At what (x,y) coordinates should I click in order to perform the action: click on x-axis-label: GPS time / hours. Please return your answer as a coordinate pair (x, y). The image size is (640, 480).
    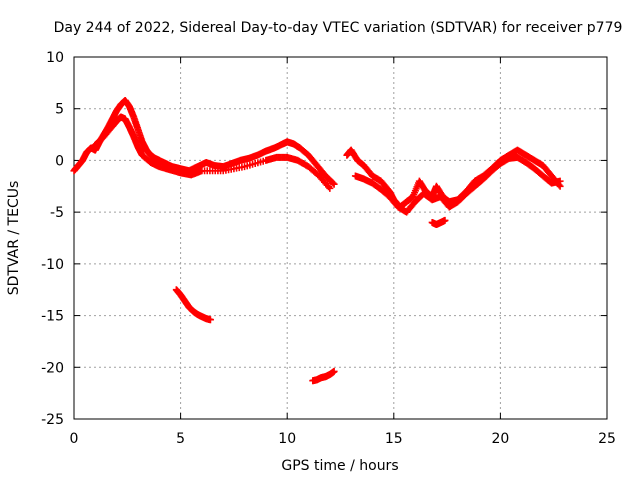
    Looking at the image, I should click on (339, 466).